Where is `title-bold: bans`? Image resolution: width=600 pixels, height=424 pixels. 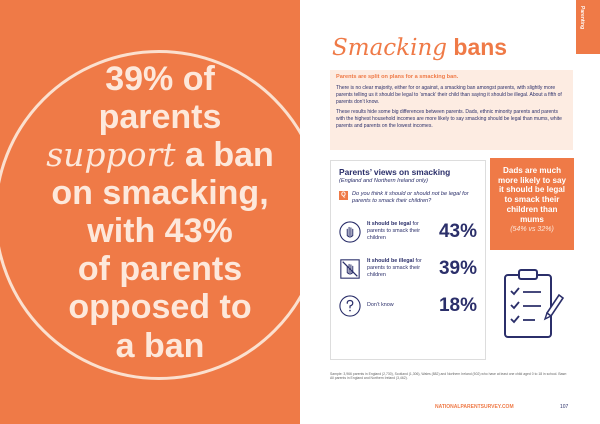
title-bold: bans is located at coordinates (480, 47).